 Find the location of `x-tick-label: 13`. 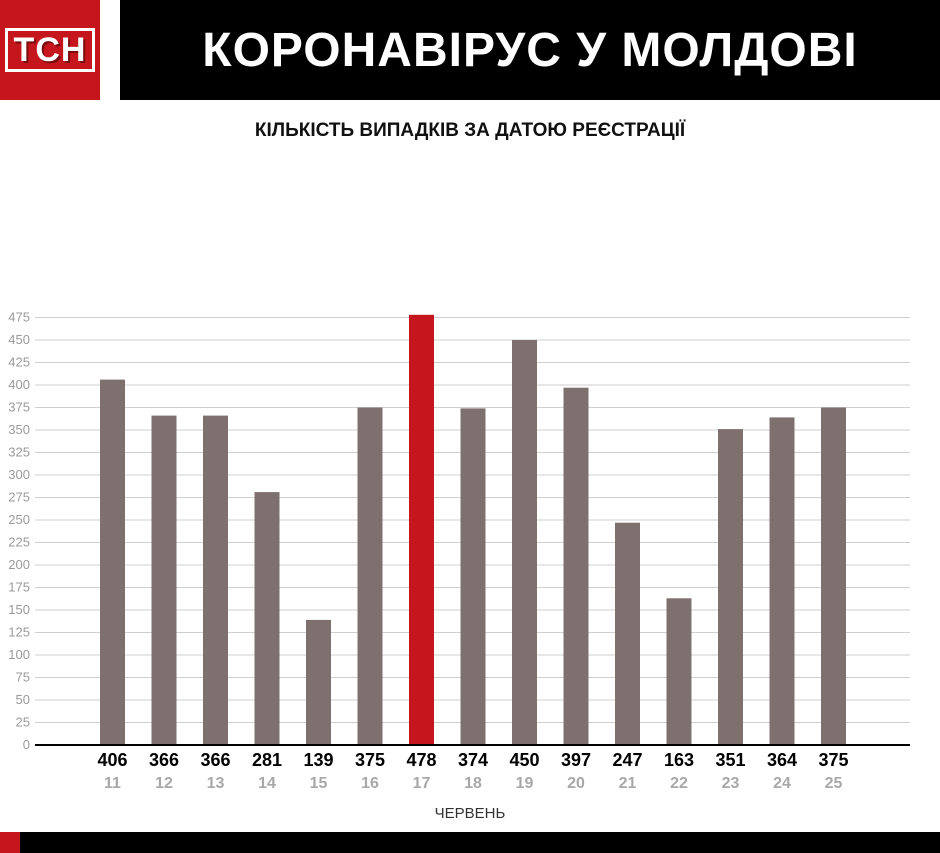

x-tick-label: 13 is located at coordinates (216, 783).